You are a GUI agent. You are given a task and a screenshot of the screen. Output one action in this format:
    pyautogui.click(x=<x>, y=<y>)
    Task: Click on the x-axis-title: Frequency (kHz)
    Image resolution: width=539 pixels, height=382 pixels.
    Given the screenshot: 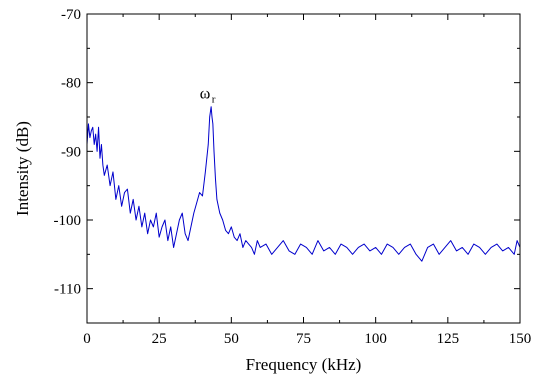 What is the action you would take?
    pyautogui.click(x=304, y=364)
    